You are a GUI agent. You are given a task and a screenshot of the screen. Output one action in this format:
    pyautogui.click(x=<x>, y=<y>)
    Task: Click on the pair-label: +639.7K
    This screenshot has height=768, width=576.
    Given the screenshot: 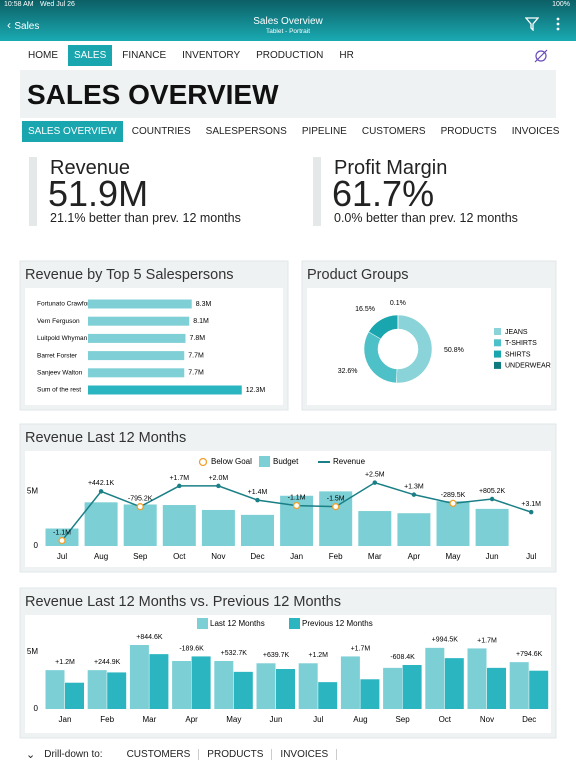 What is the action you would take?
    pyautogui.click(x=276, y=655)
    